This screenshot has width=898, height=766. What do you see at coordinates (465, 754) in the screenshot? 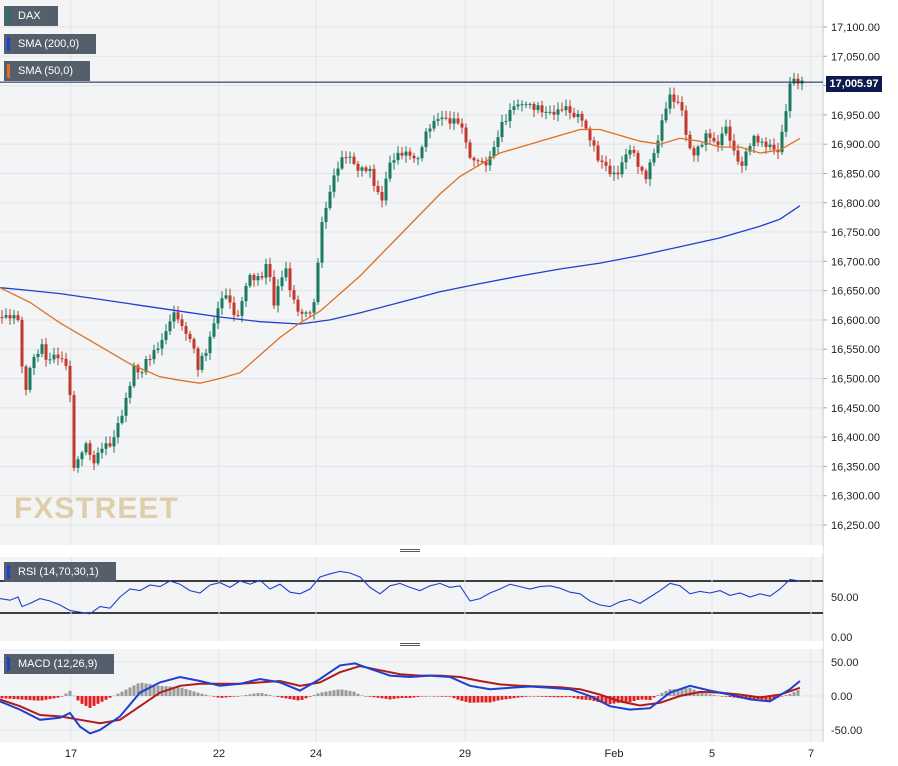
I see `x-axis-label: 29` at bounding box center [465, 754].